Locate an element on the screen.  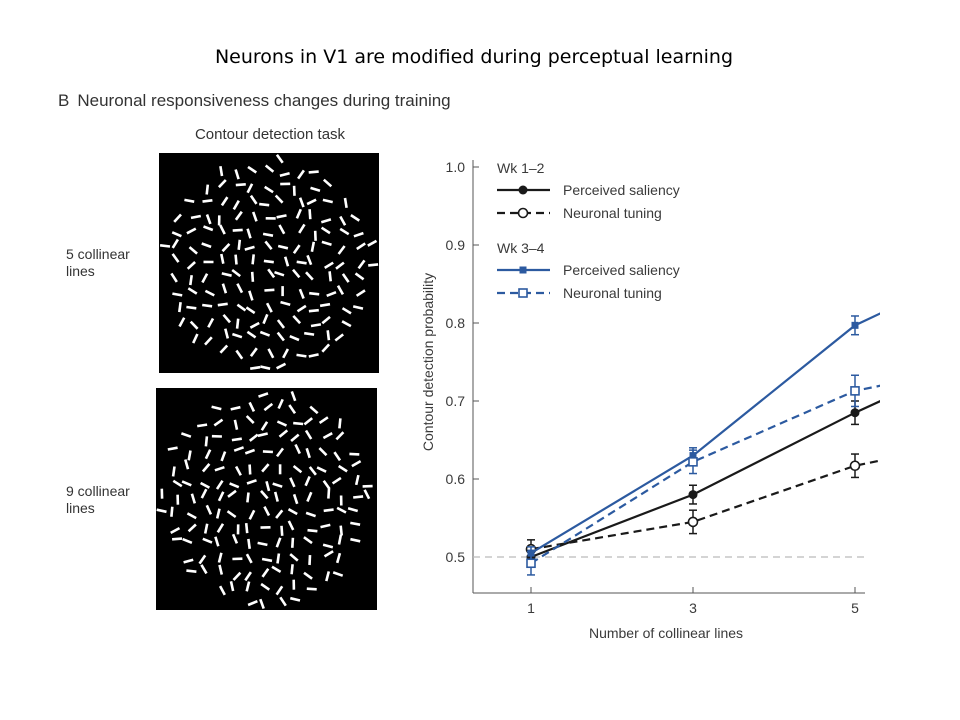
stimulus-9-label-line2: lines is located at coordinates (80, 508).